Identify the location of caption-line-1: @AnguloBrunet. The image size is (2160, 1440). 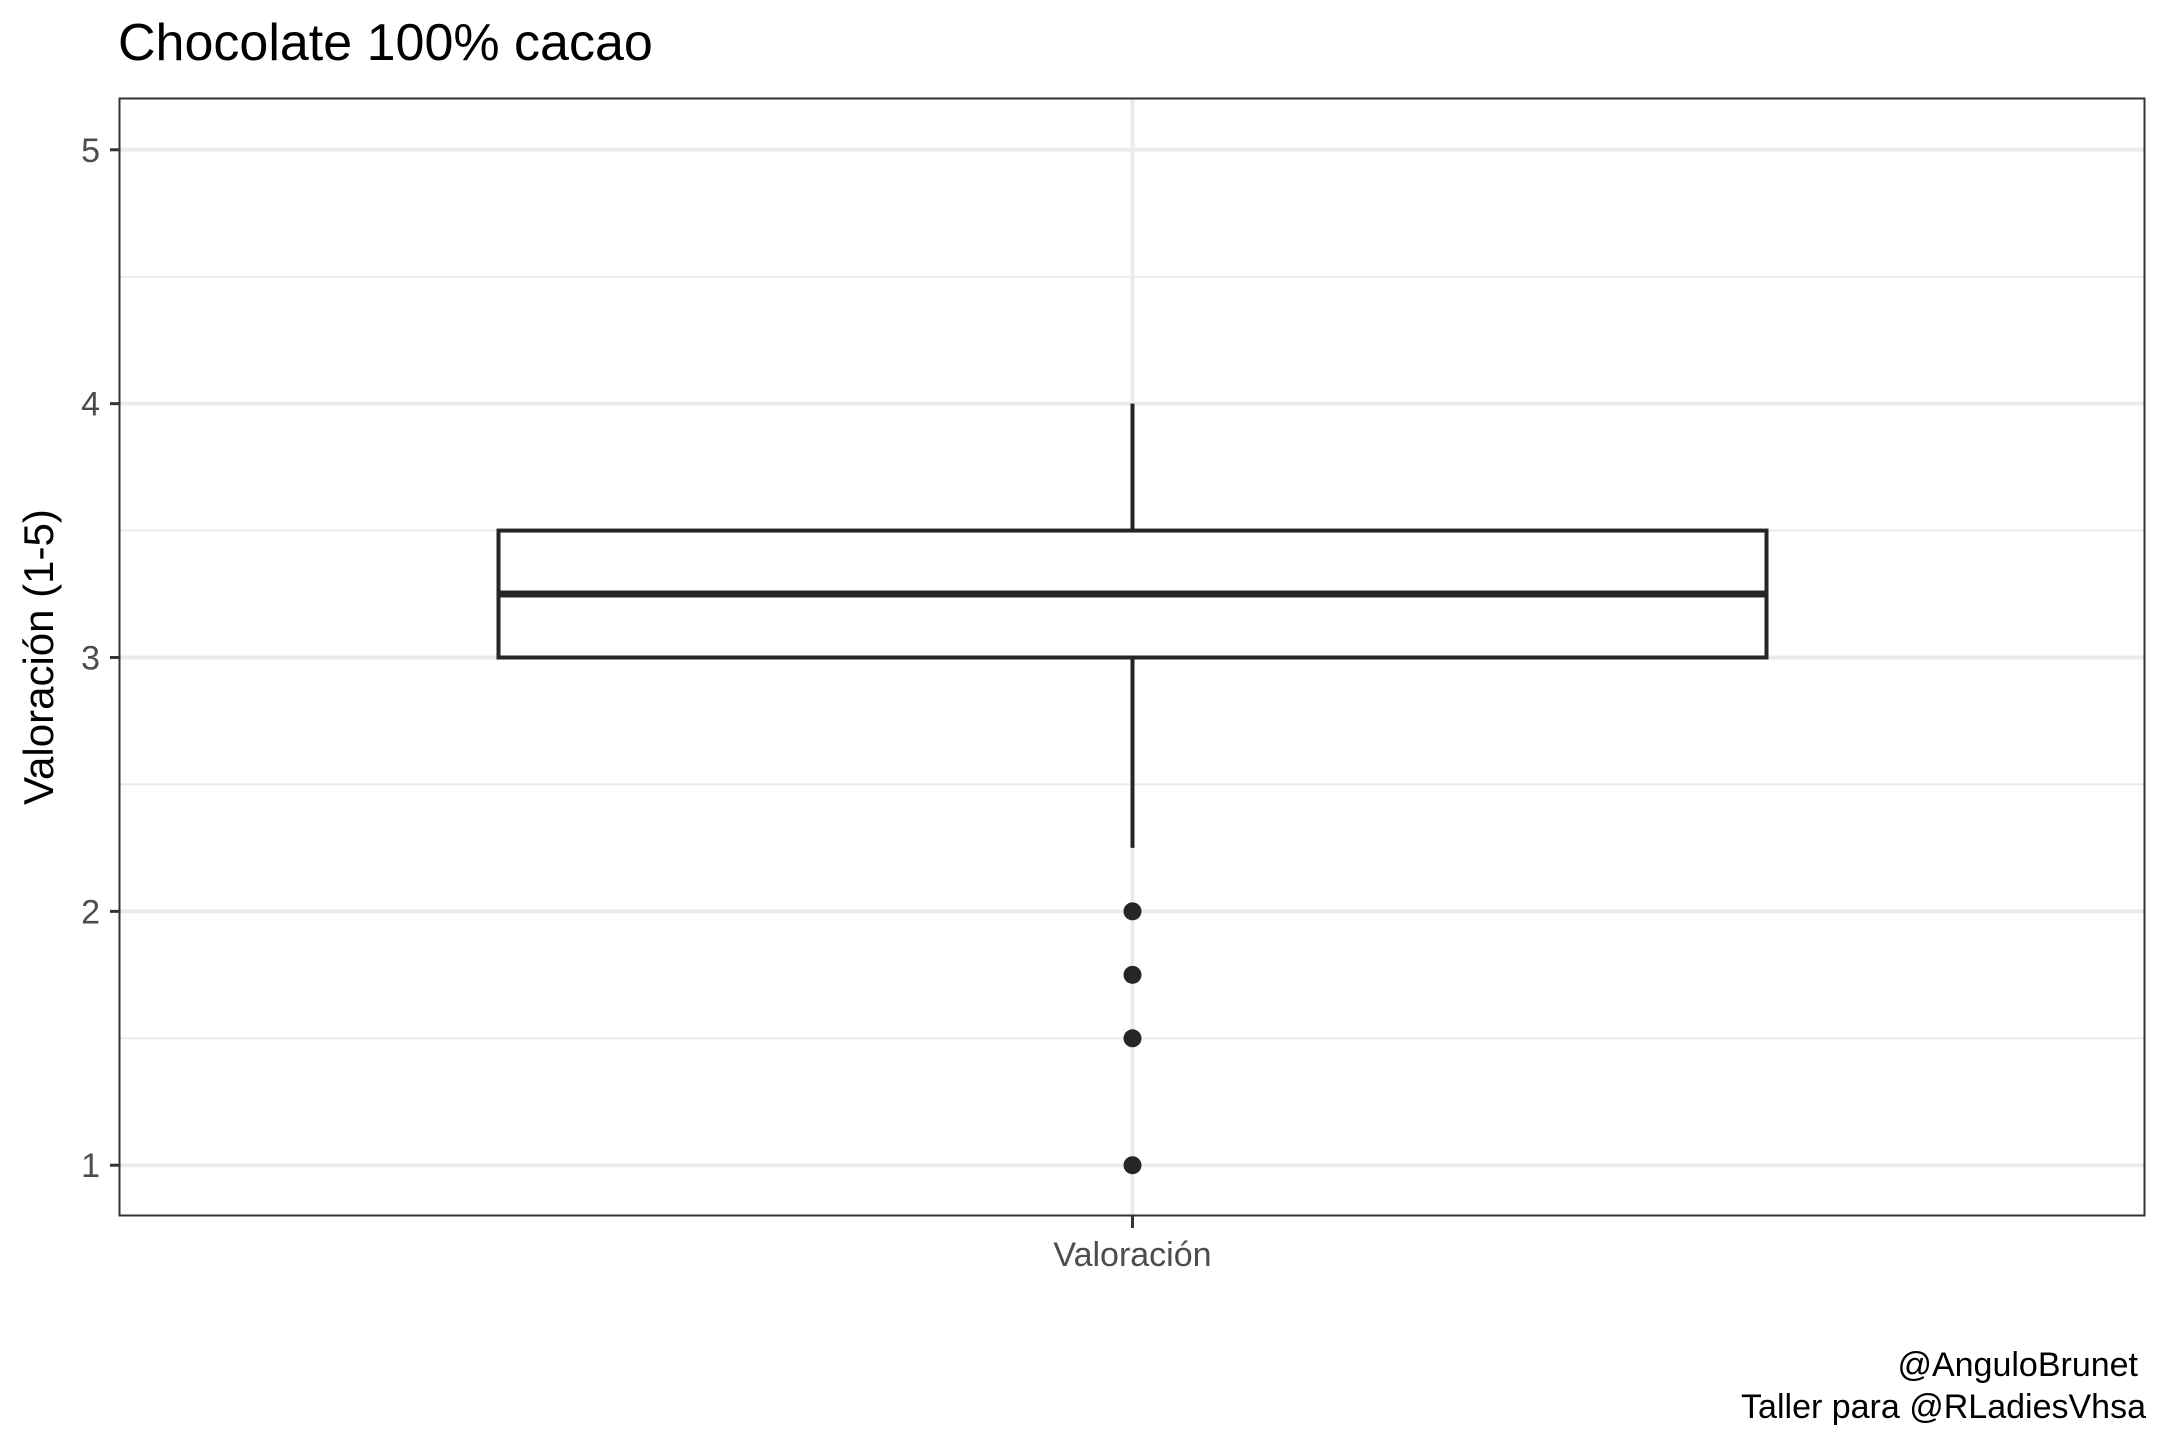
(2017, 1365).